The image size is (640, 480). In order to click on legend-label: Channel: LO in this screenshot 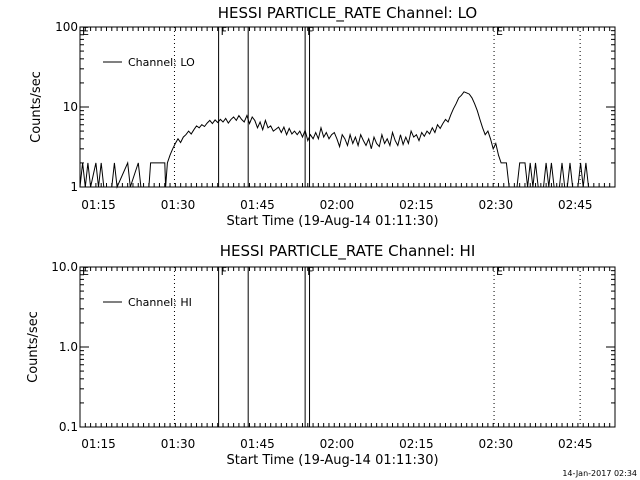, I will do `click(161, 62)`.